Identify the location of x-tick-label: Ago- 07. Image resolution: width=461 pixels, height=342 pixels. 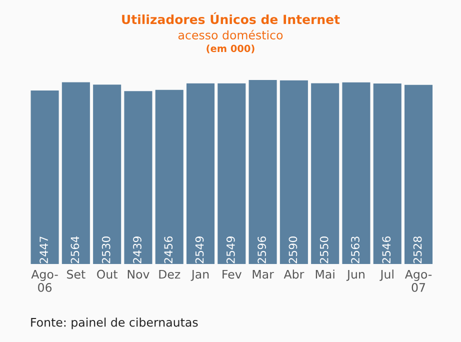
(418, 281).